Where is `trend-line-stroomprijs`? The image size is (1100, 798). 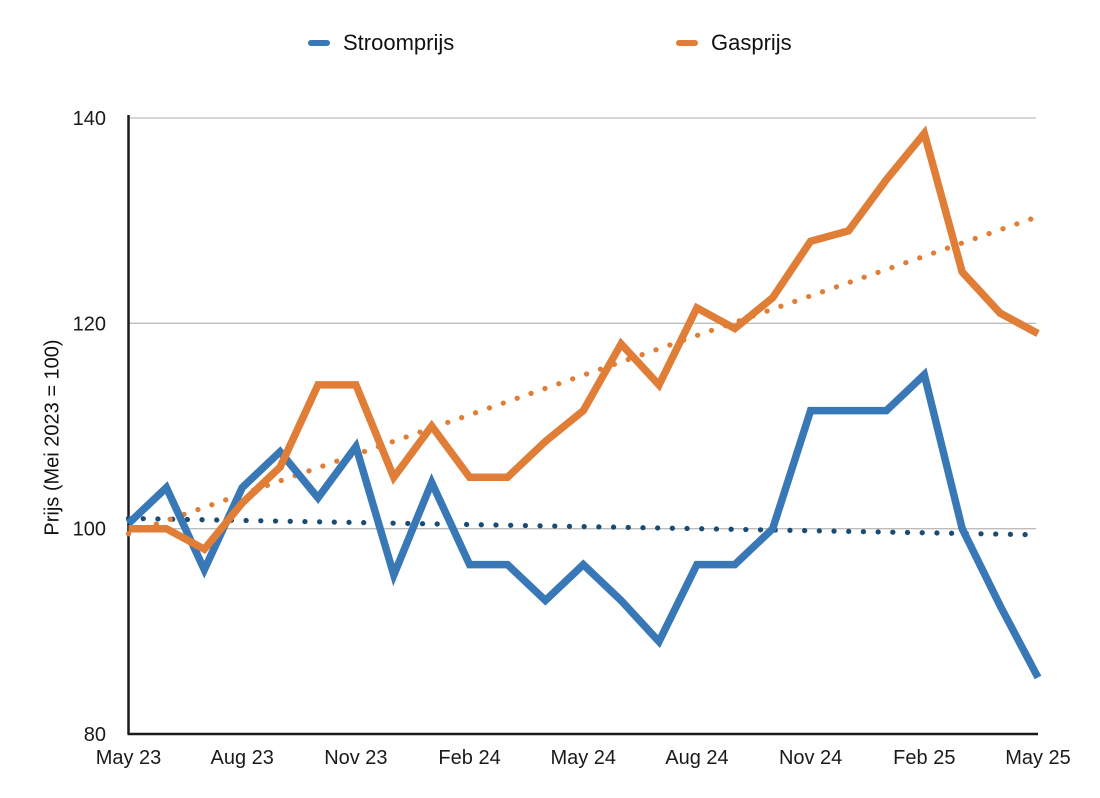
trend-line-stroomprijs is located at coordinates (583, 526).